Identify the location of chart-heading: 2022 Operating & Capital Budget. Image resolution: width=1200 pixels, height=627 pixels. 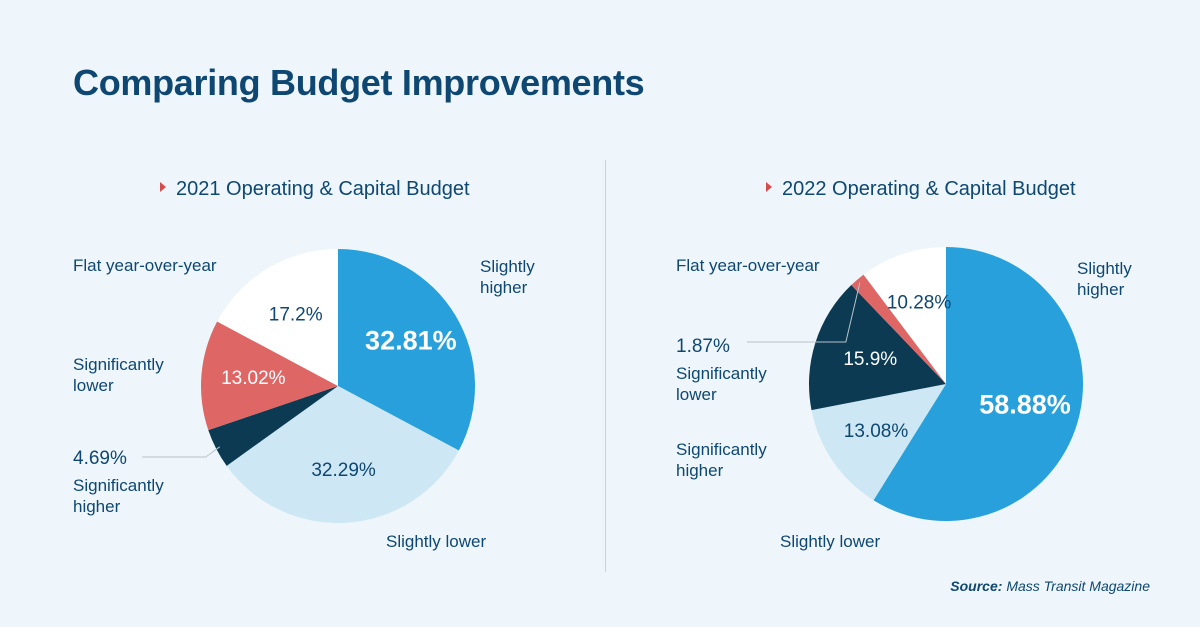
(921, 189).